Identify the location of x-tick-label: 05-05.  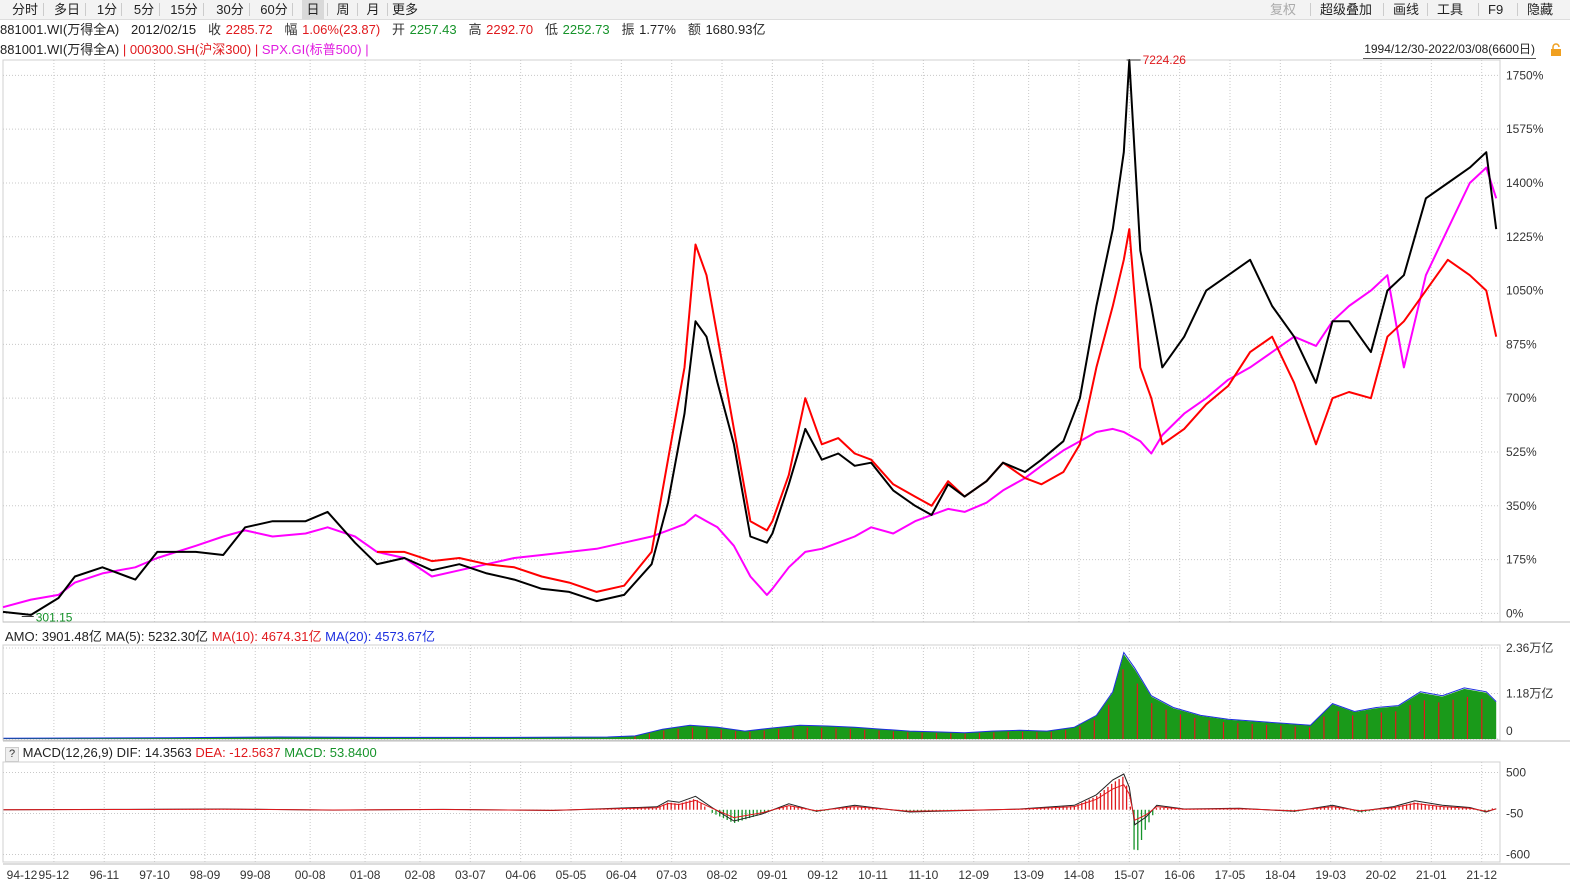
(571, 875).